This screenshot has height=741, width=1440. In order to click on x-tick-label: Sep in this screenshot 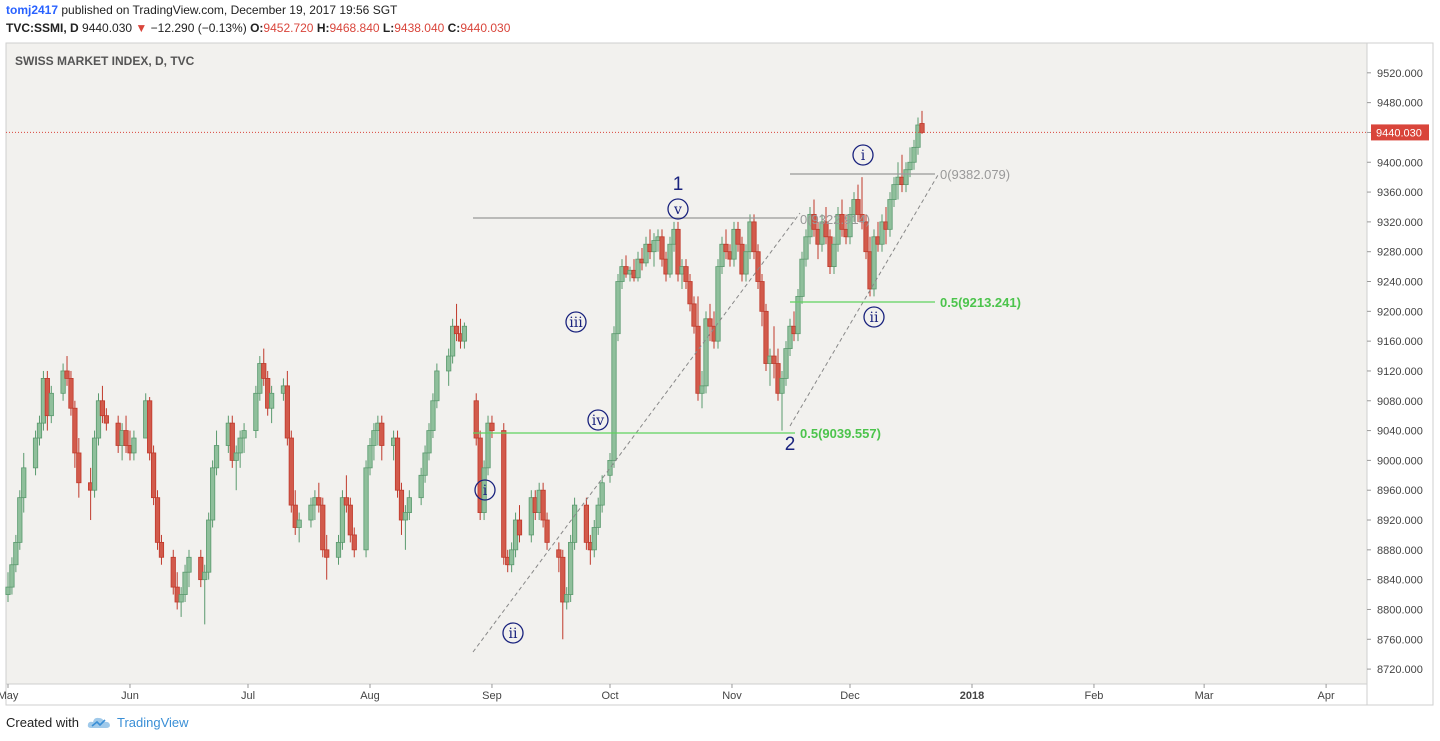, I will do `click(492, 696)`.